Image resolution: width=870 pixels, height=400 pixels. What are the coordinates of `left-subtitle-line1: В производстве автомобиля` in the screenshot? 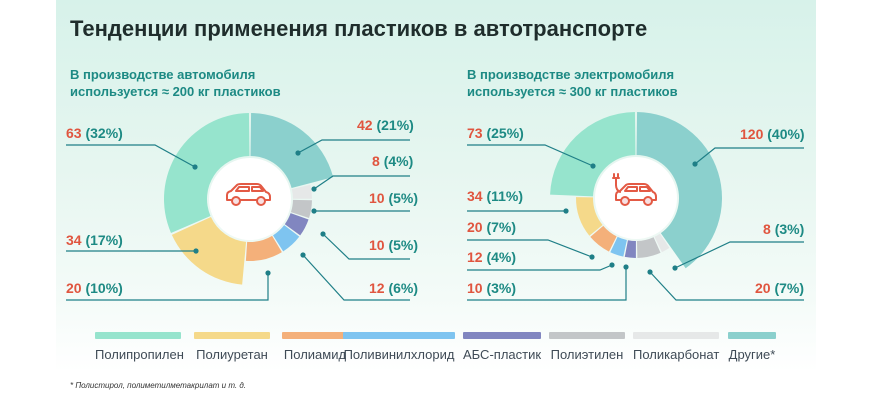 It's located at (163, 74).